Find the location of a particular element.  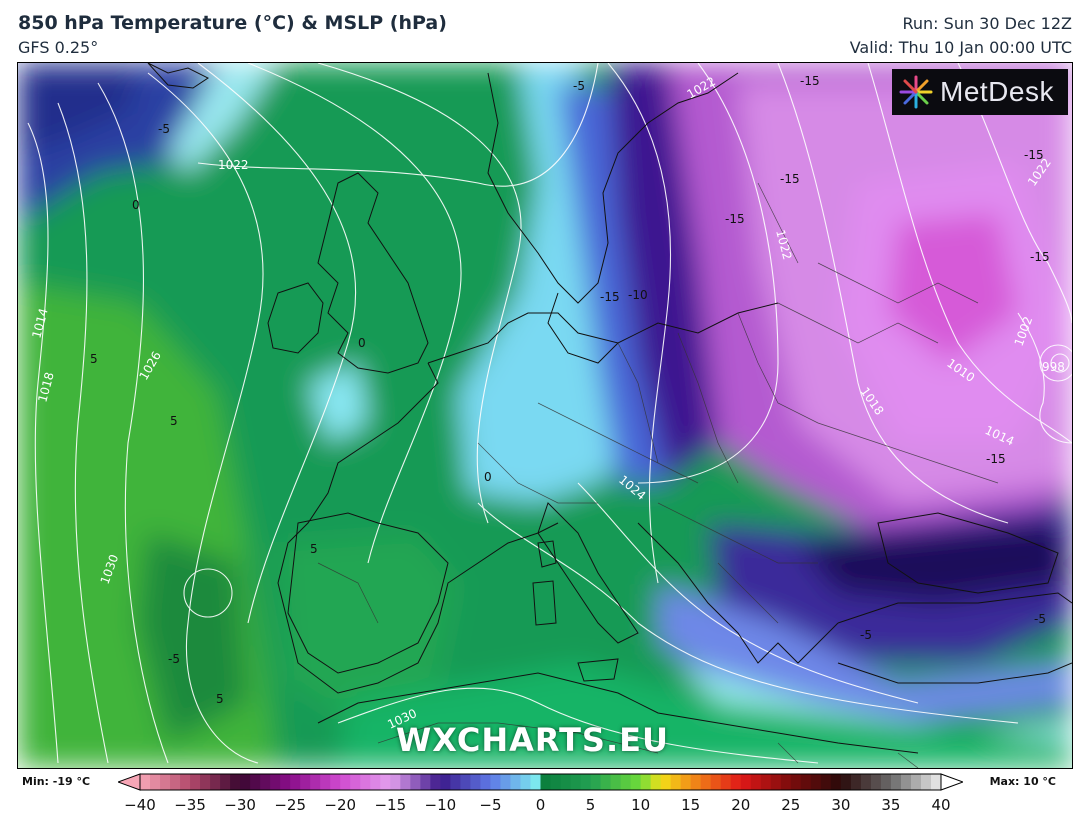

isobar-label: 1022 is located at coordinates (233, 165).